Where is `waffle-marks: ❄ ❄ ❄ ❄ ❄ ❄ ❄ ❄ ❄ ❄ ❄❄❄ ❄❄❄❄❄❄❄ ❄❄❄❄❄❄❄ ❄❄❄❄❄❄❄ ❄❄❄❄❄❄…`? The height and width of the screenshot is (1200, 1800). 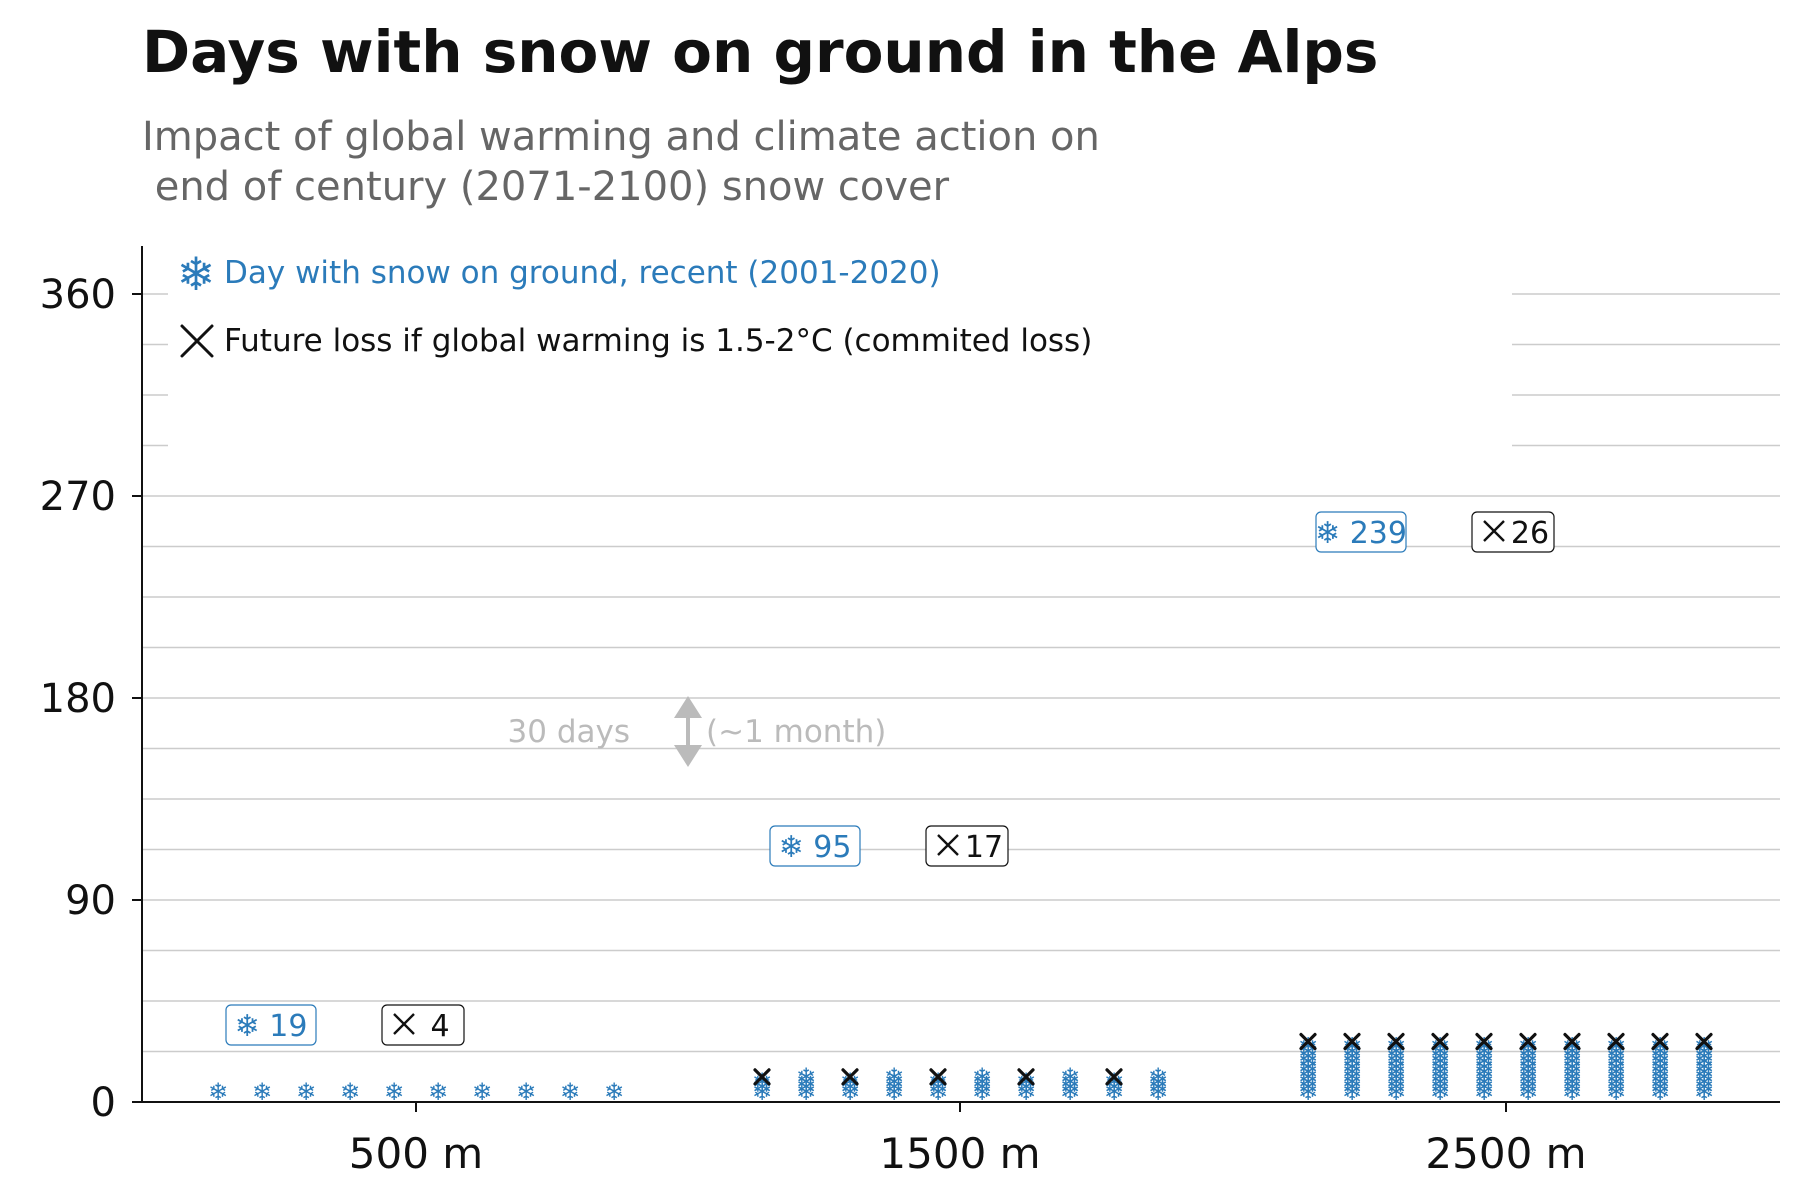 waffle-marks: ❄ ❄ ❄ ❄ ❄ ❄ ❄ ❄ ❄ ❄ ❄❄❄ ❄❄❄❄❄❄❄ ❄❄❄❄❄❄❄ ❄❄❄❄❄❄❄ ❄❄❄❄❄❄… is located at coordinates (961, 1069).